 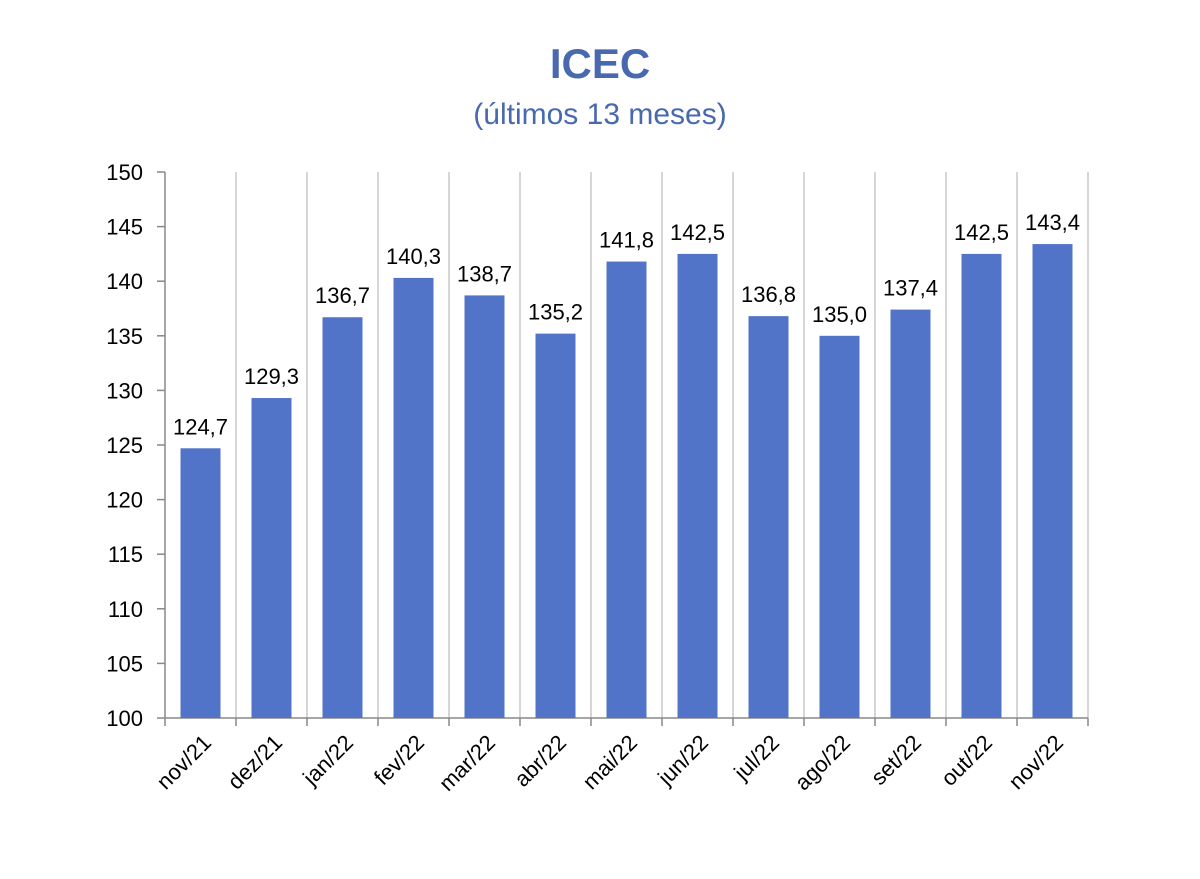 I want to click on y-tick-label: 105, so click(x=124, y=663).